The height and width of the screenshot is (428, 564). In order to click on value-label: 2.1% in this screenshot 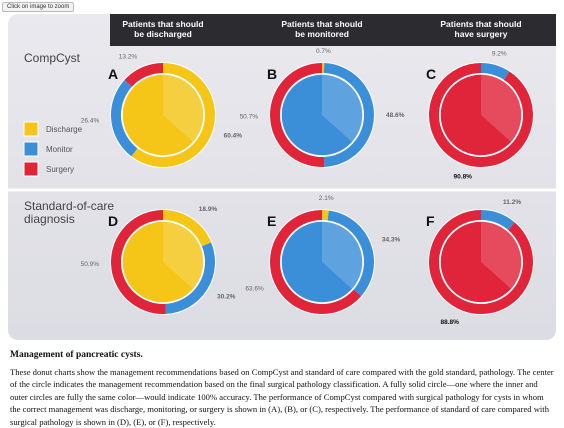, I will do `click(326, 198)`.